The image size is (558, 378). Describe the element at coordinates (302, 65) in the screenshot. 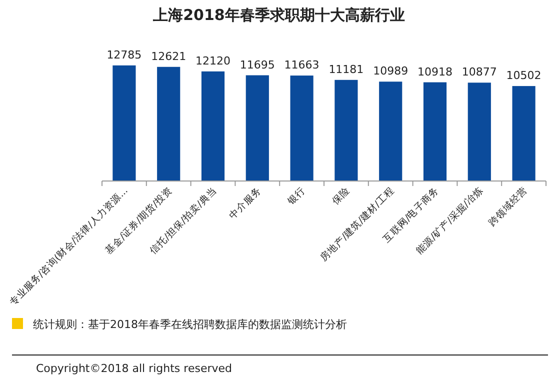

I see `data-label: 11663` at that location.